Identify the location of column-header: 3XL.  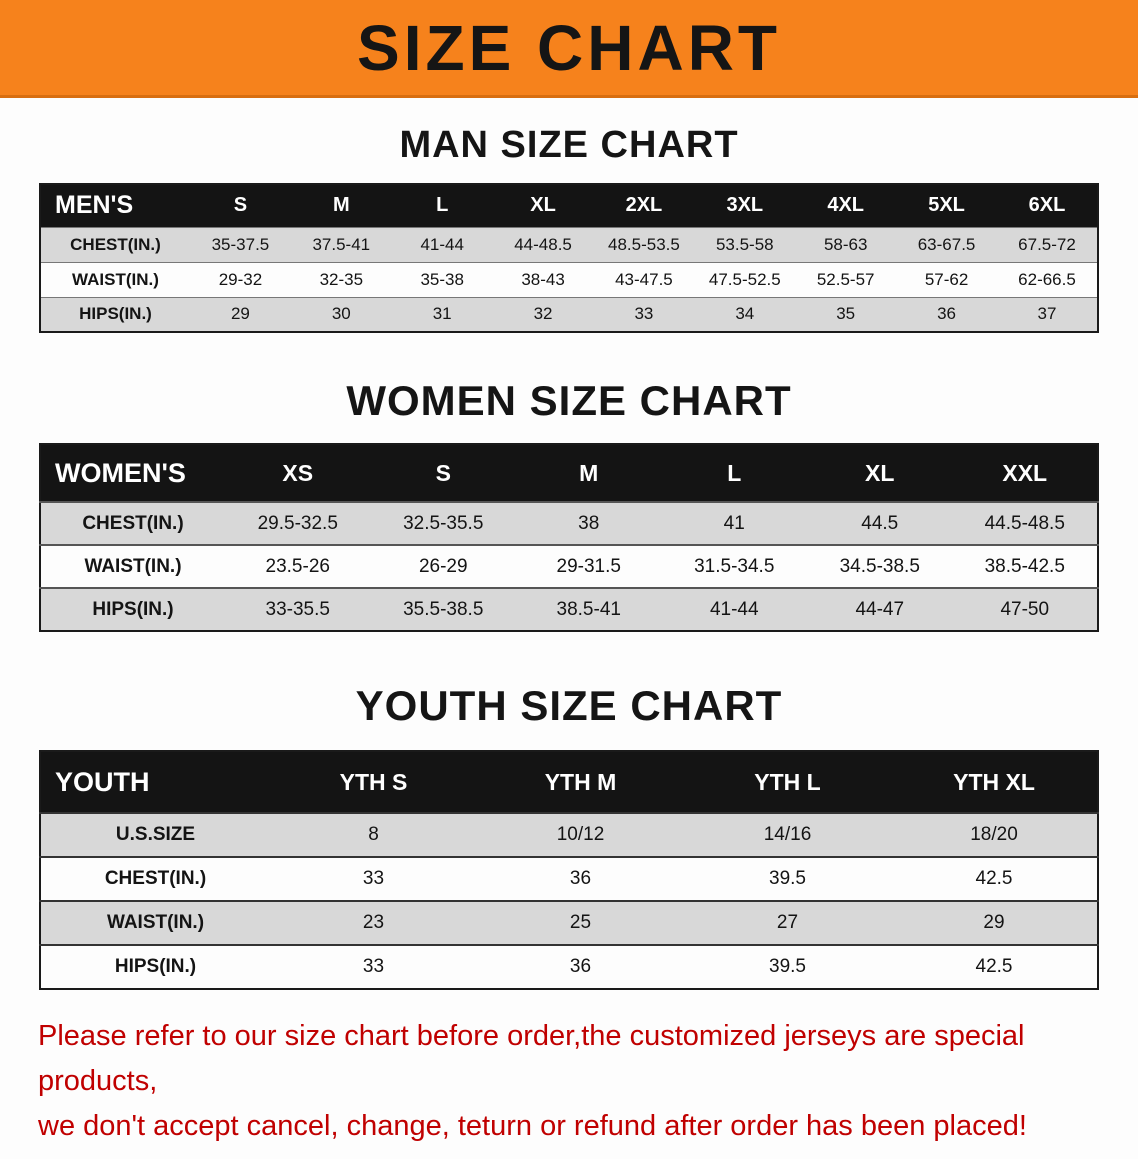
(745, 205).